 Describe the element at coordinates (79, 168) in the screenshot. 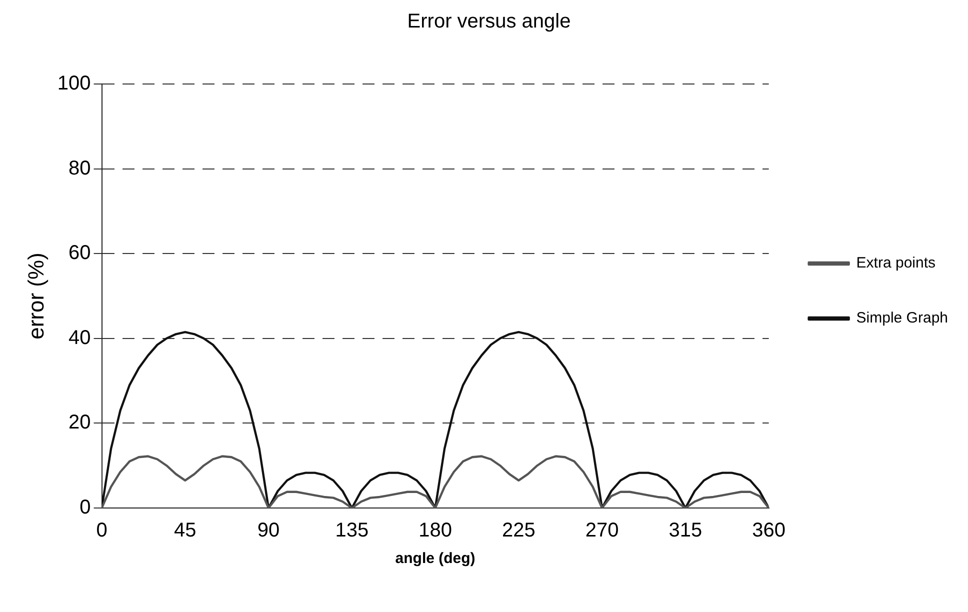

I see `y-tick-label: 80` at that location.